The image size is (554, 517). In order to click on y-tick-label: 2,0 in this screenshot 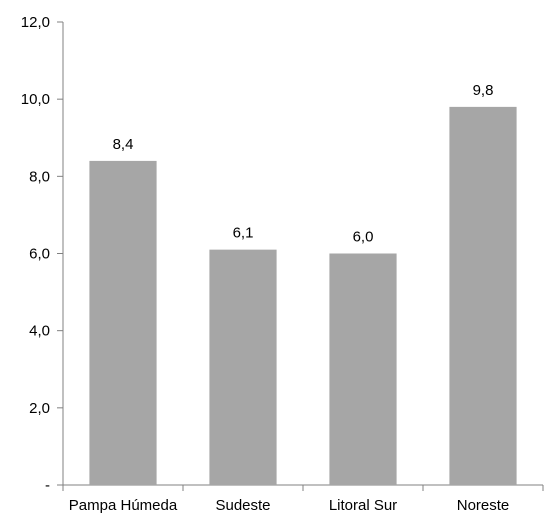, I will do `click(39, 408)`.